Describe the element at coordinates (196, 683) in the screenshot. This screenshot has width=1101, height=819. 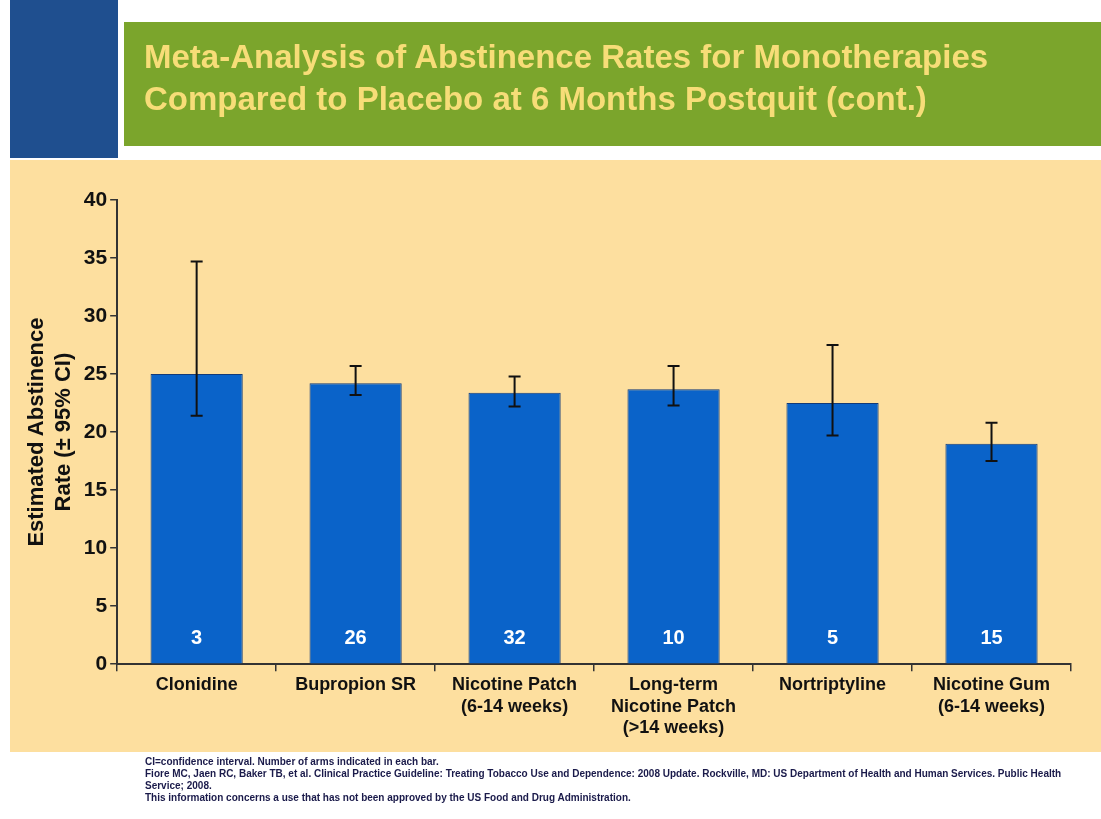
I see `x-tick-label: Clonidine` at that location.